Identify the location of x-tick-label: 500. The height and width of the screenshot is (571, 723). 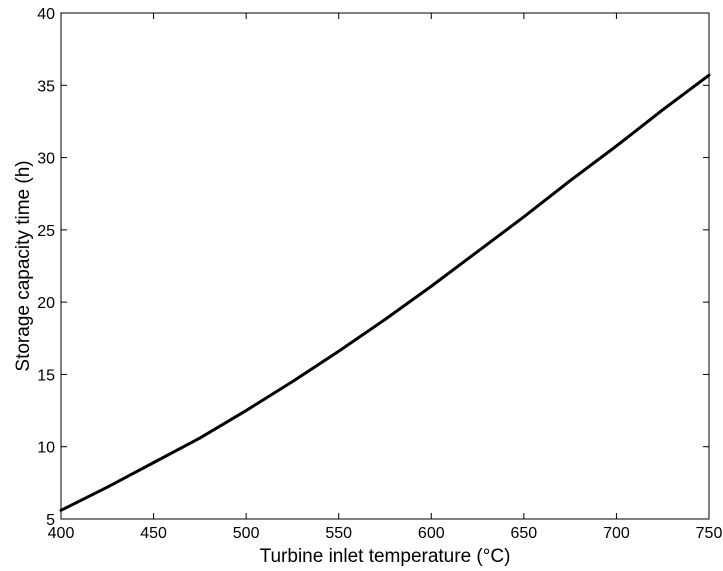
(246, 533).